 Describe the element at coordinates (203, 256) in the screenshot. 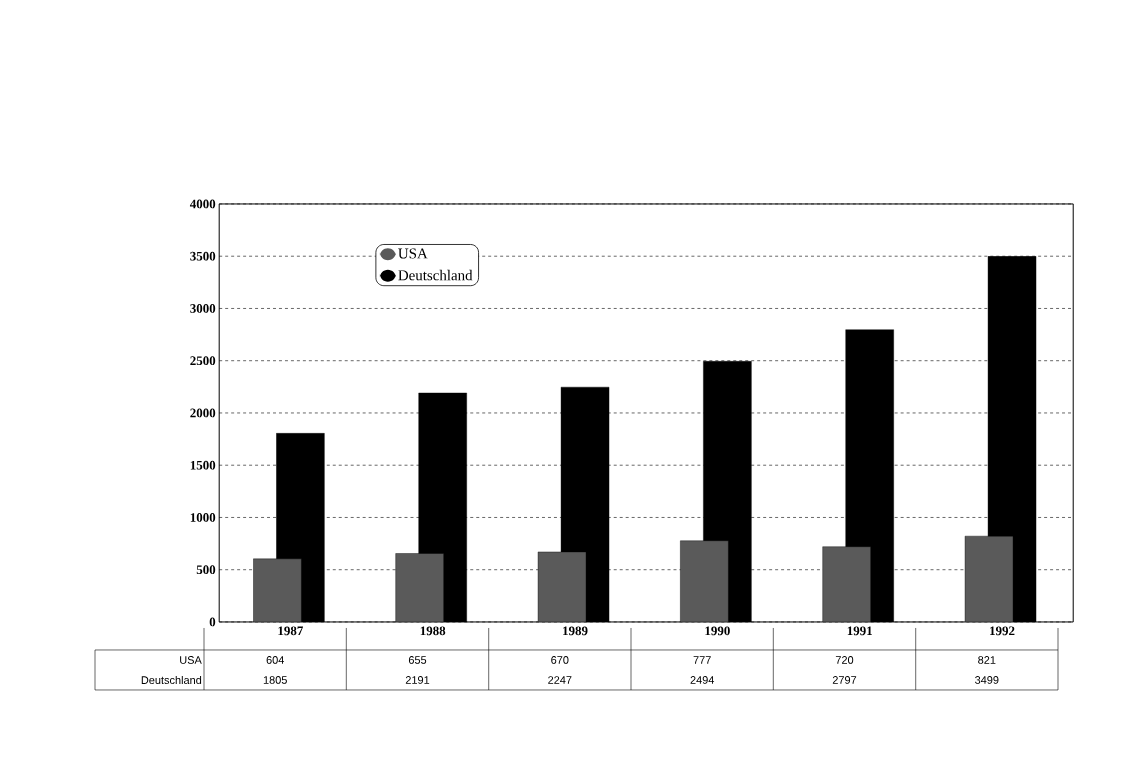

I see `y-tick-label: 3500` at that location.